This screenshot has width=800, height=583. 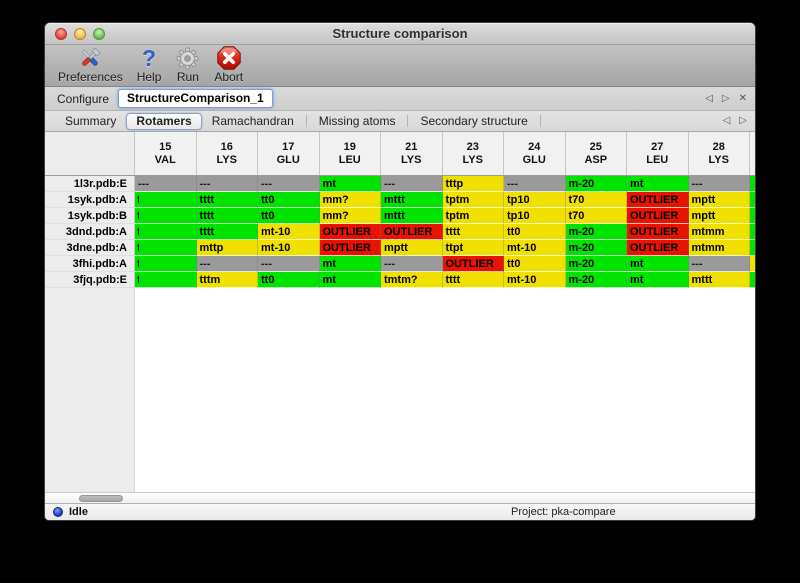 I want to click on column-header: 27 LEU, so click(x=658, y=153).